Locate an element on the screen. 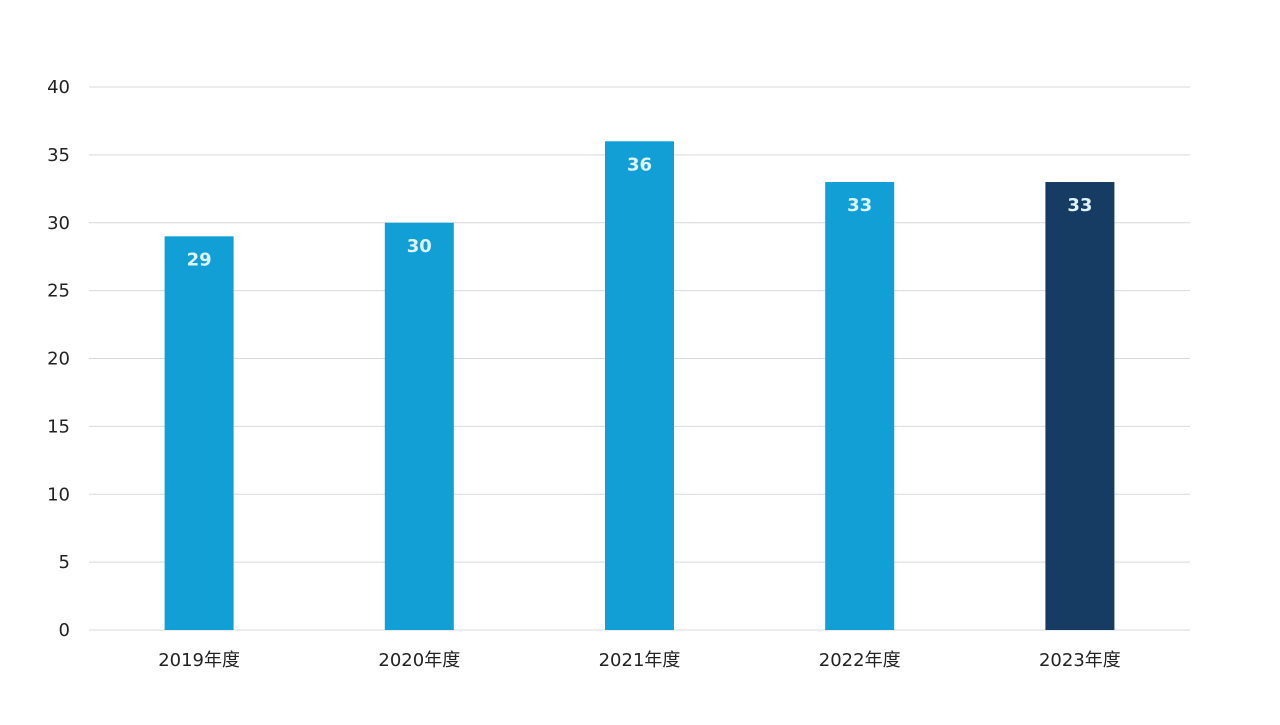 The image size is (1280, 725). bar-data-labels: 29 30 36 33 33 is located at coordinates (640, 212).